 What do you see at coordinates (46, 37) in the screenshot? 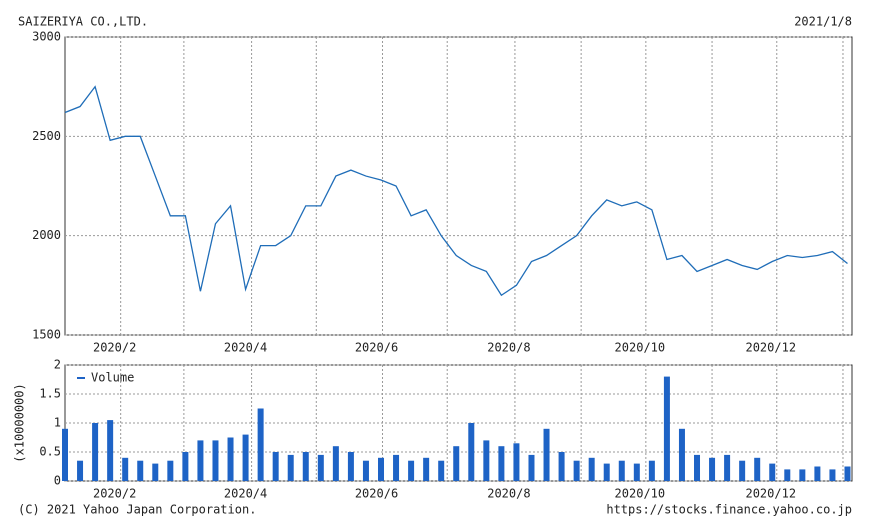
I see `y-tick-label: 3000` at bounding box center [46, 37].